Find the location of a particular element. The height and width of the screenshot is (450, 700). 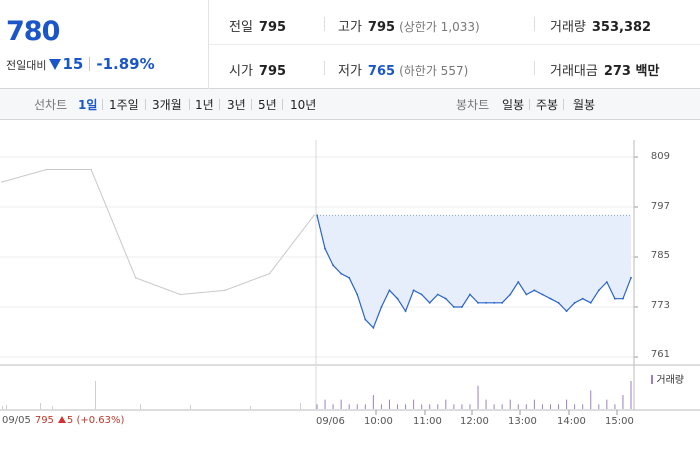

stat-high: 고가 795 (상한가 1,033) is located at coordinates (409, 25).